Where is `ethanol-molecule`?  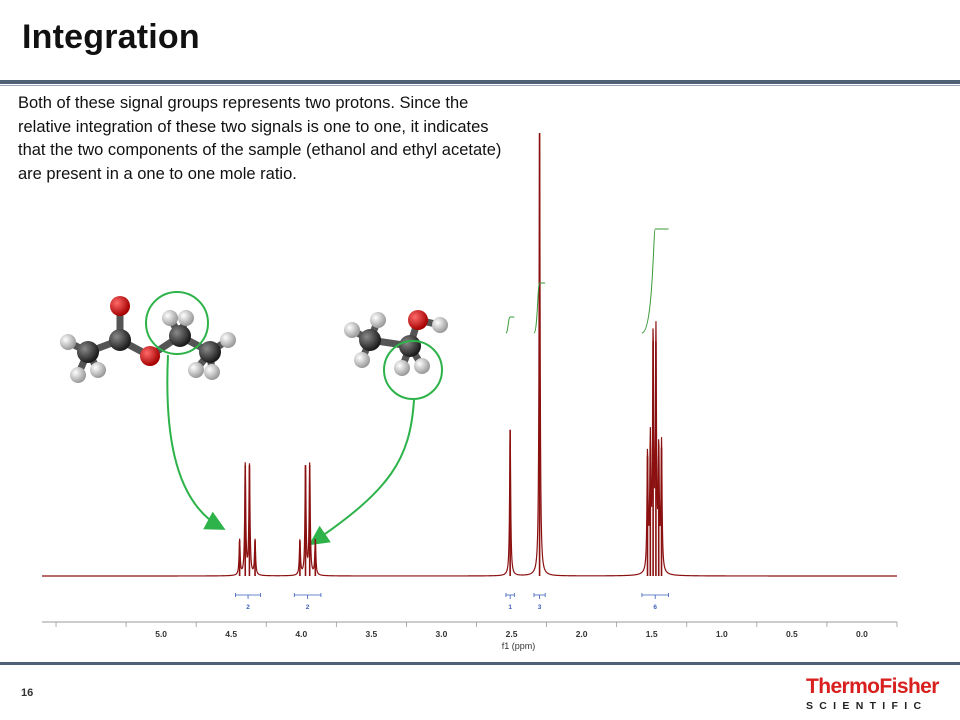
ethanol-molecule is located at coordinates (396, 343).